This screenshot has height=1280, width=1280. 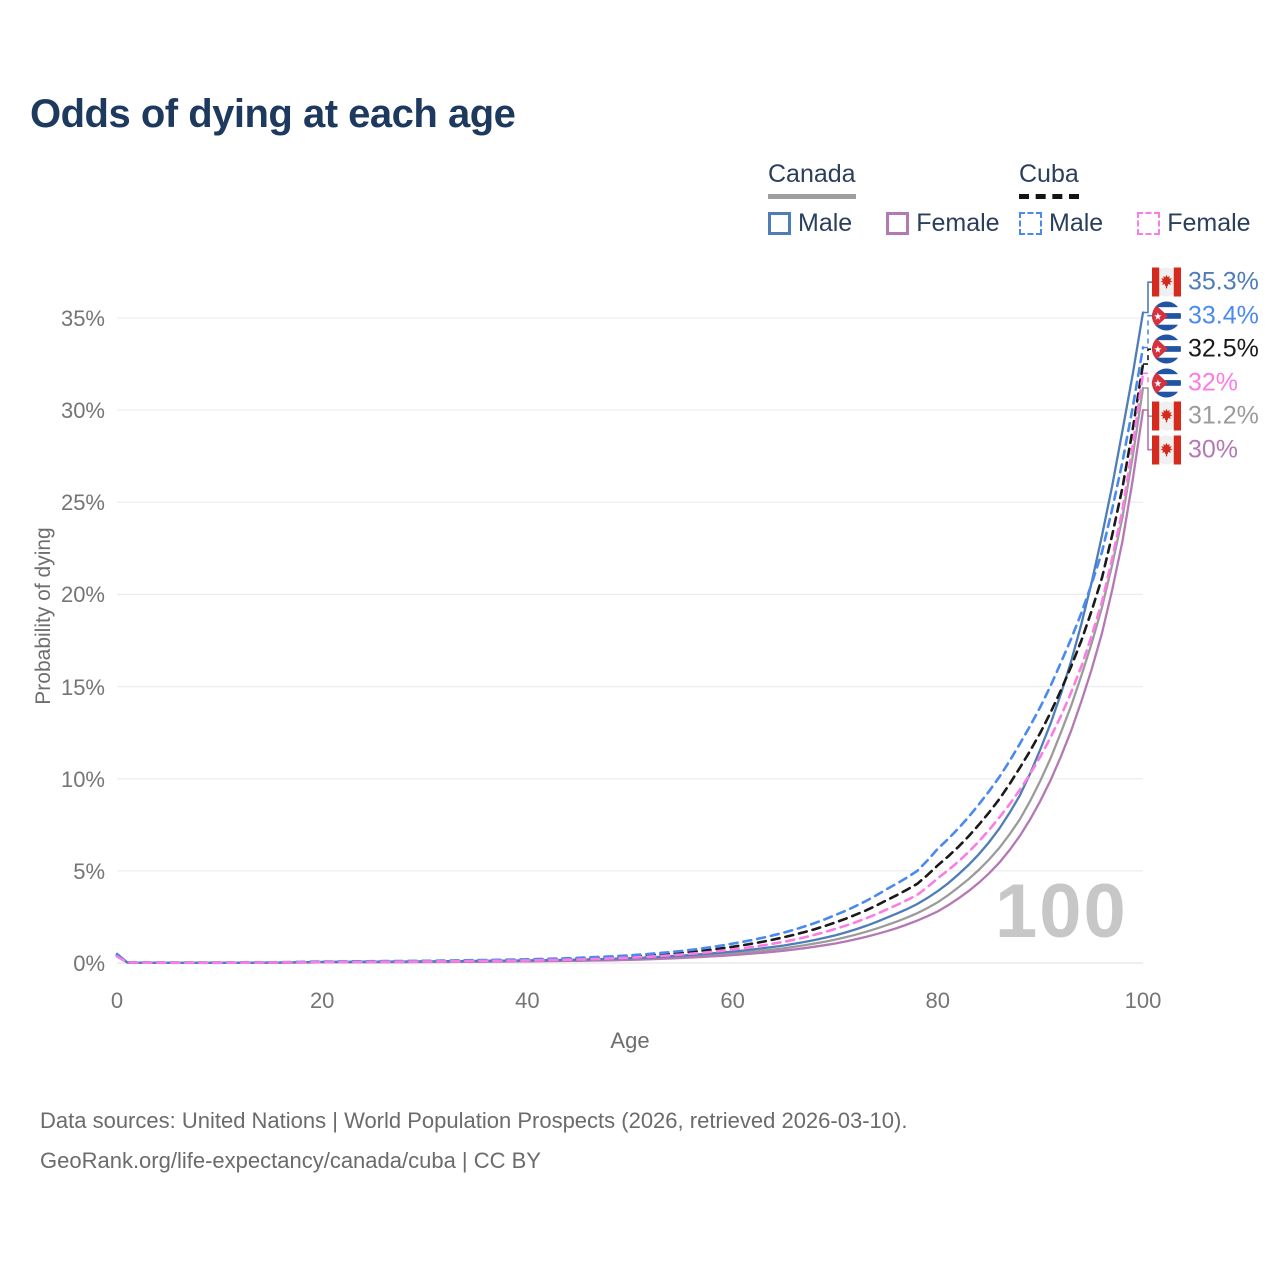 I want to click on y-tick-label: 0%, so click(x=89, y=963).